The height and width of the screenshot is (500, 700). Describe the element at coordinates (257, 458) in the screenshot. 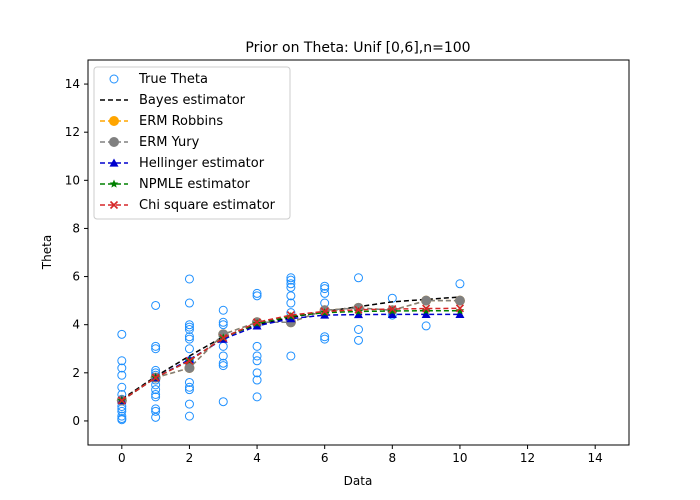

I see `x-tick-label: 4` at that location.